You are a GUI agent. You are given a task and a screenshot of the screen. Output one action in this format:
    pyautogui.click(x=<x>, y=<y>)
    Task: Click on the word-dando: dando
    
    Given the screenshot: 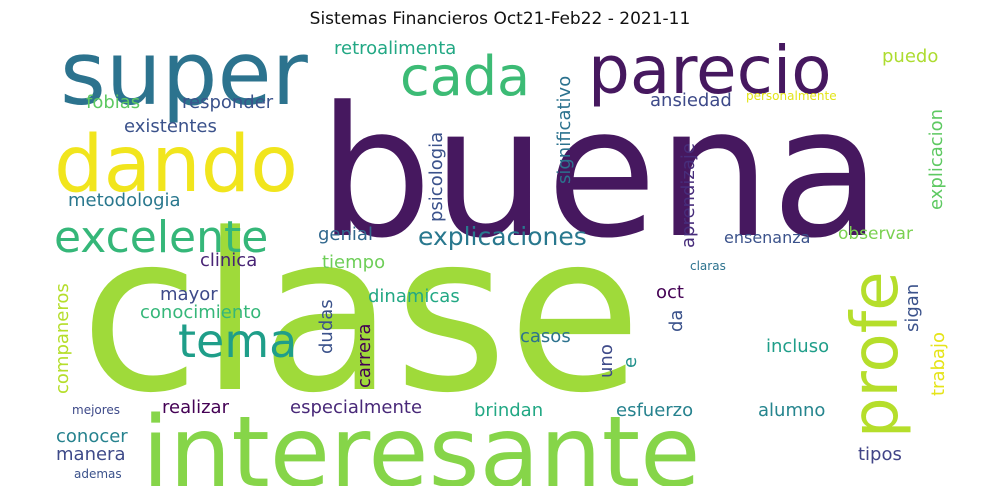 What is the action you would take?
    pyautogui.click(x=176, y=165)
    